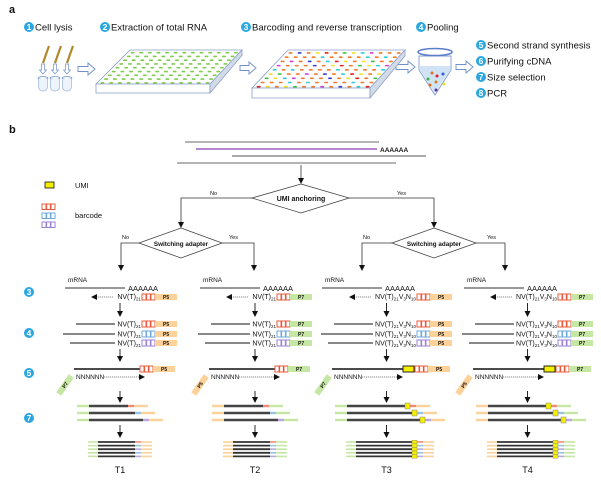 The image size is (601, 487). Describe the element at coordinates (395, 336) in the screenshot. I see `primer-label: NV(T)21V3N10` at that location.